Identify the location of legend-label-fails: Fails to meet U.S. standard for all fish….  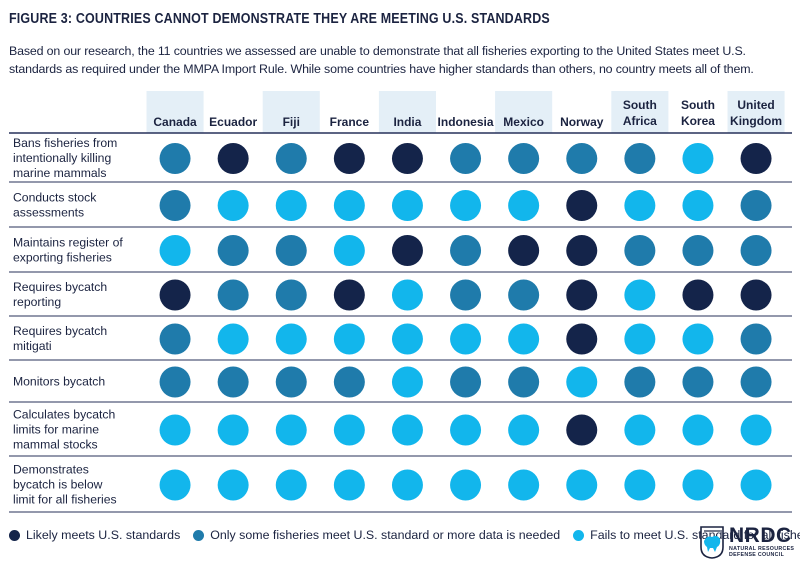
(695, 535).